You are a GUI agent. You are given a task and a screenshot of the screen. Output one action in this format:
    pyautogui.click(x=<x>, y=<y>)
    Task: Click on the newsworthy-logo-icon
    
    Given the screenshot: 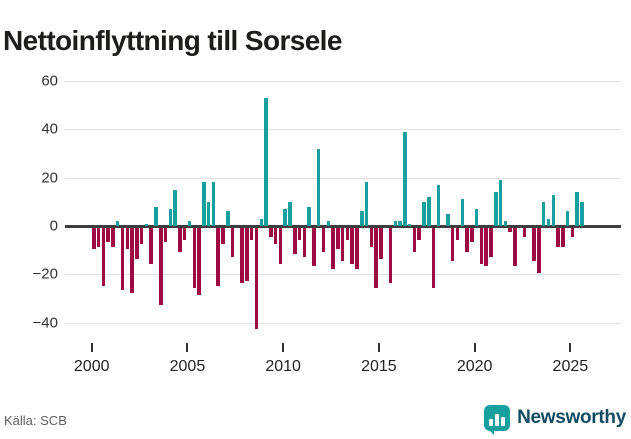 What is the action you would take?
    pyautogui.click(x=497, y=420)
    